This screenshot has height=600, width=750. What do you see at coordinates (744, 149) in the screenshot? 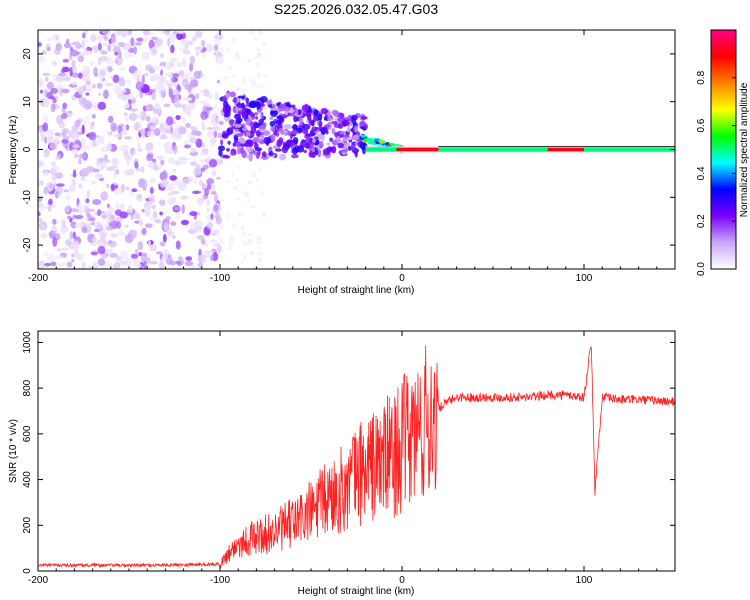
I see `colorbar-label: Normalized spectral amplitude` at bounding box center [744, 149].